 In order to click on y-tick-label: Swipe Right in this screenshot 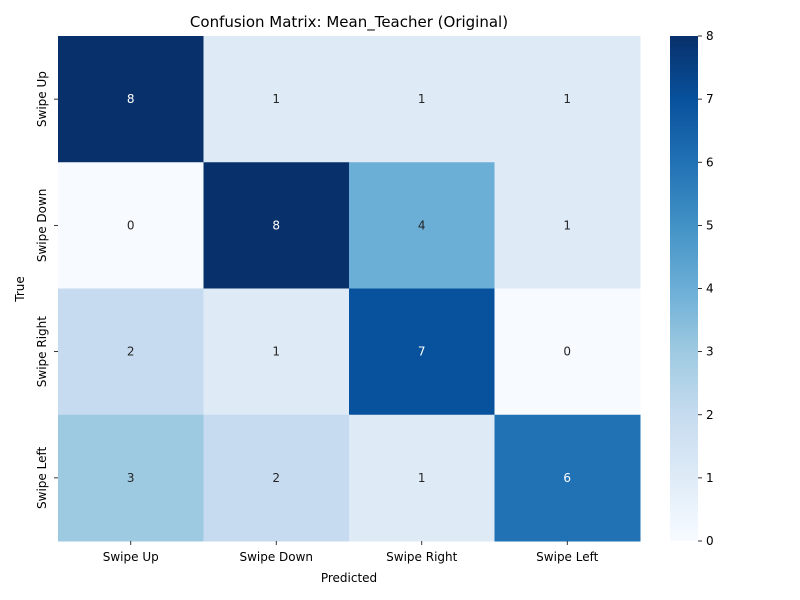, I will do `click(42, 351)`.